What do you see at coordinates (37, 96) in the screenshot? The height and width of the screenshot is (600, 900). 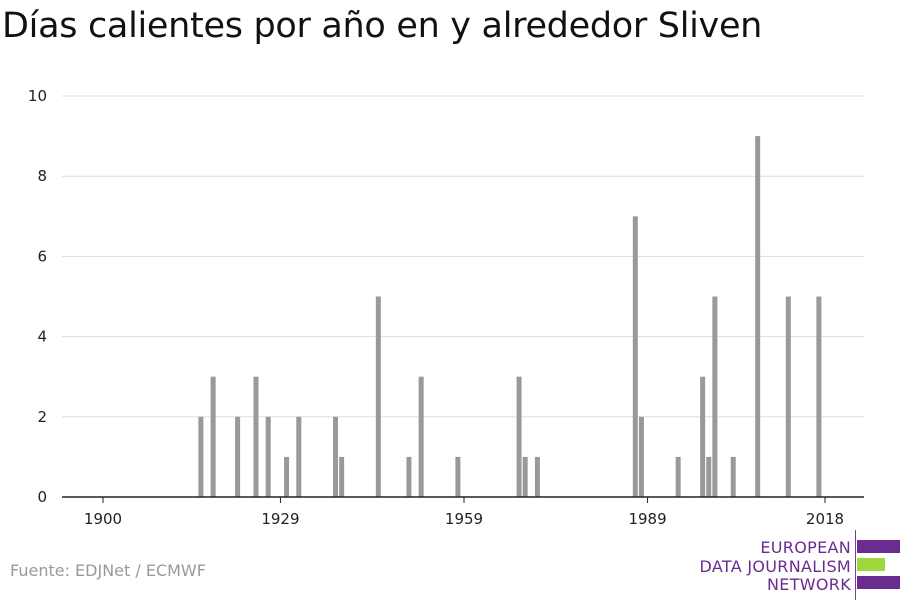 I see `y-tick-label: 10` at bounding box center [37, 96].